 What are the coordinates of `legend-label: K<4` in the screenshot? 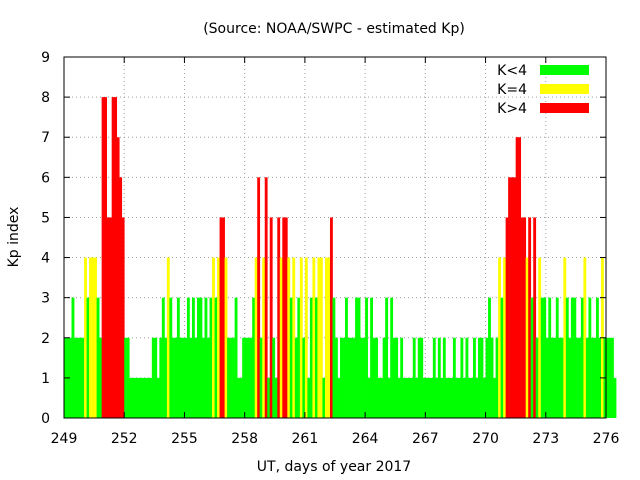 It's located at (512, 71).